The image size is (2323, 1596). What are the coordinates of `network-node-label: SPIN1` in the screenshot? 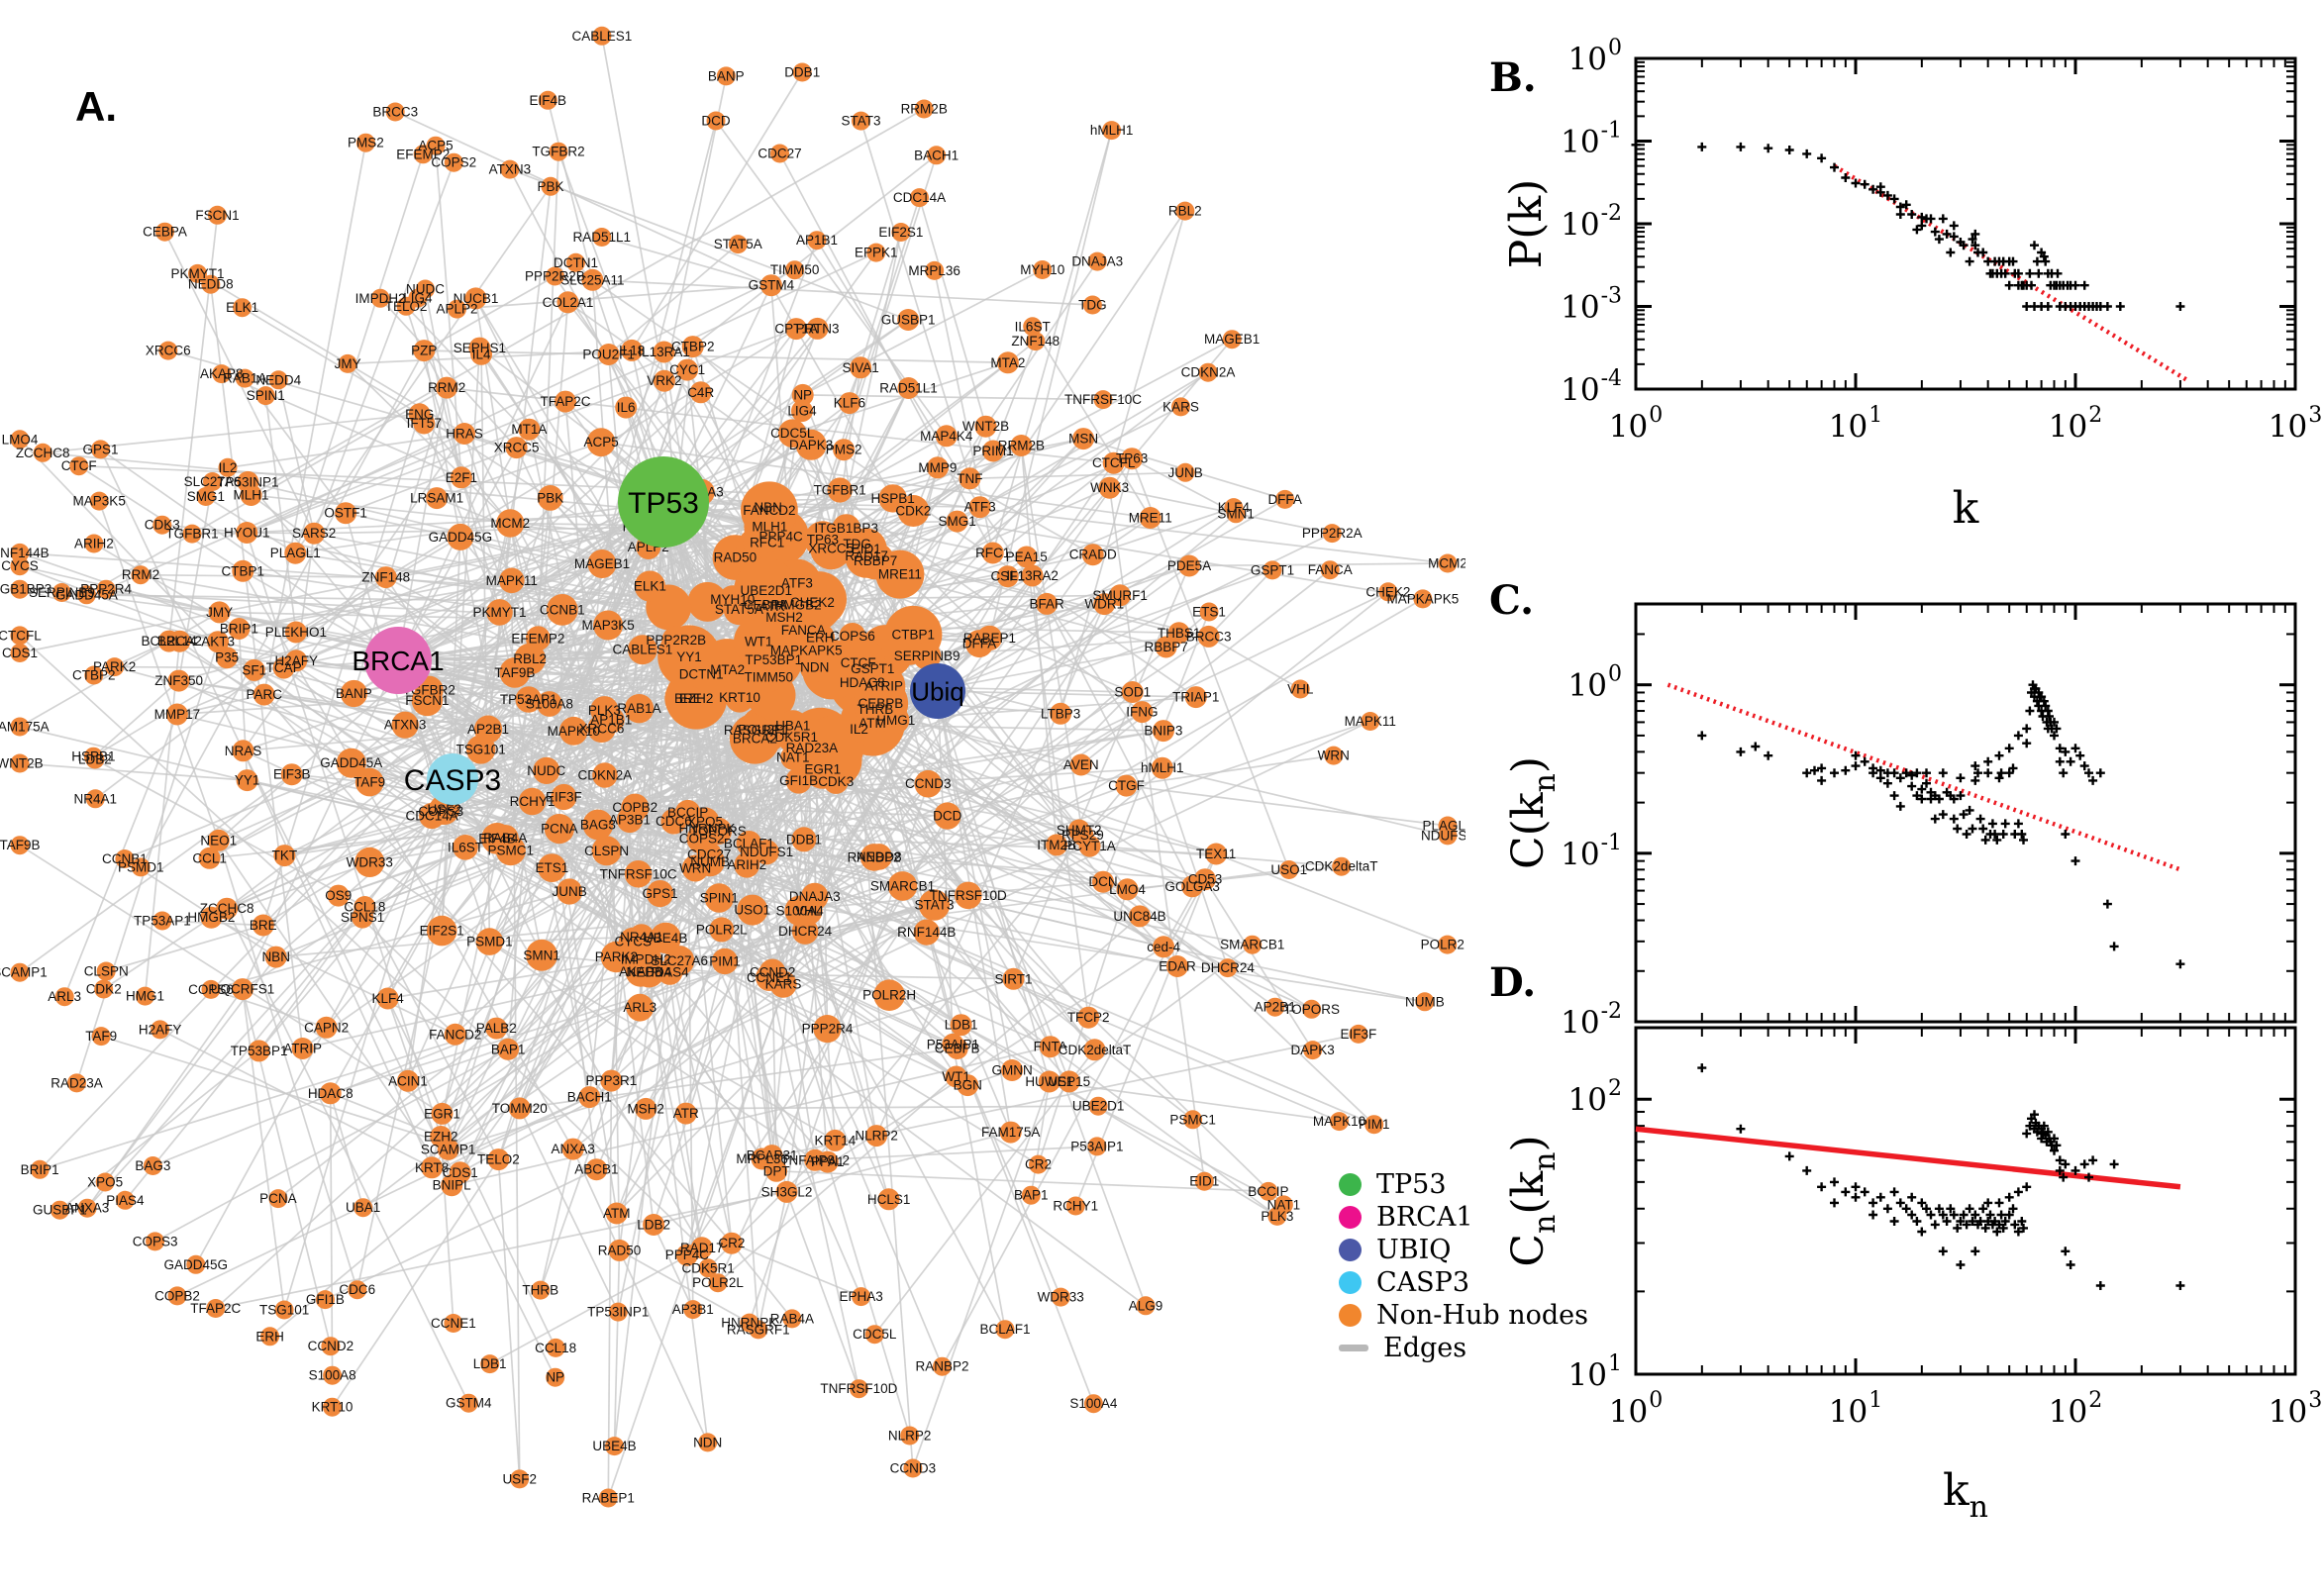 It's located at (720, 898).